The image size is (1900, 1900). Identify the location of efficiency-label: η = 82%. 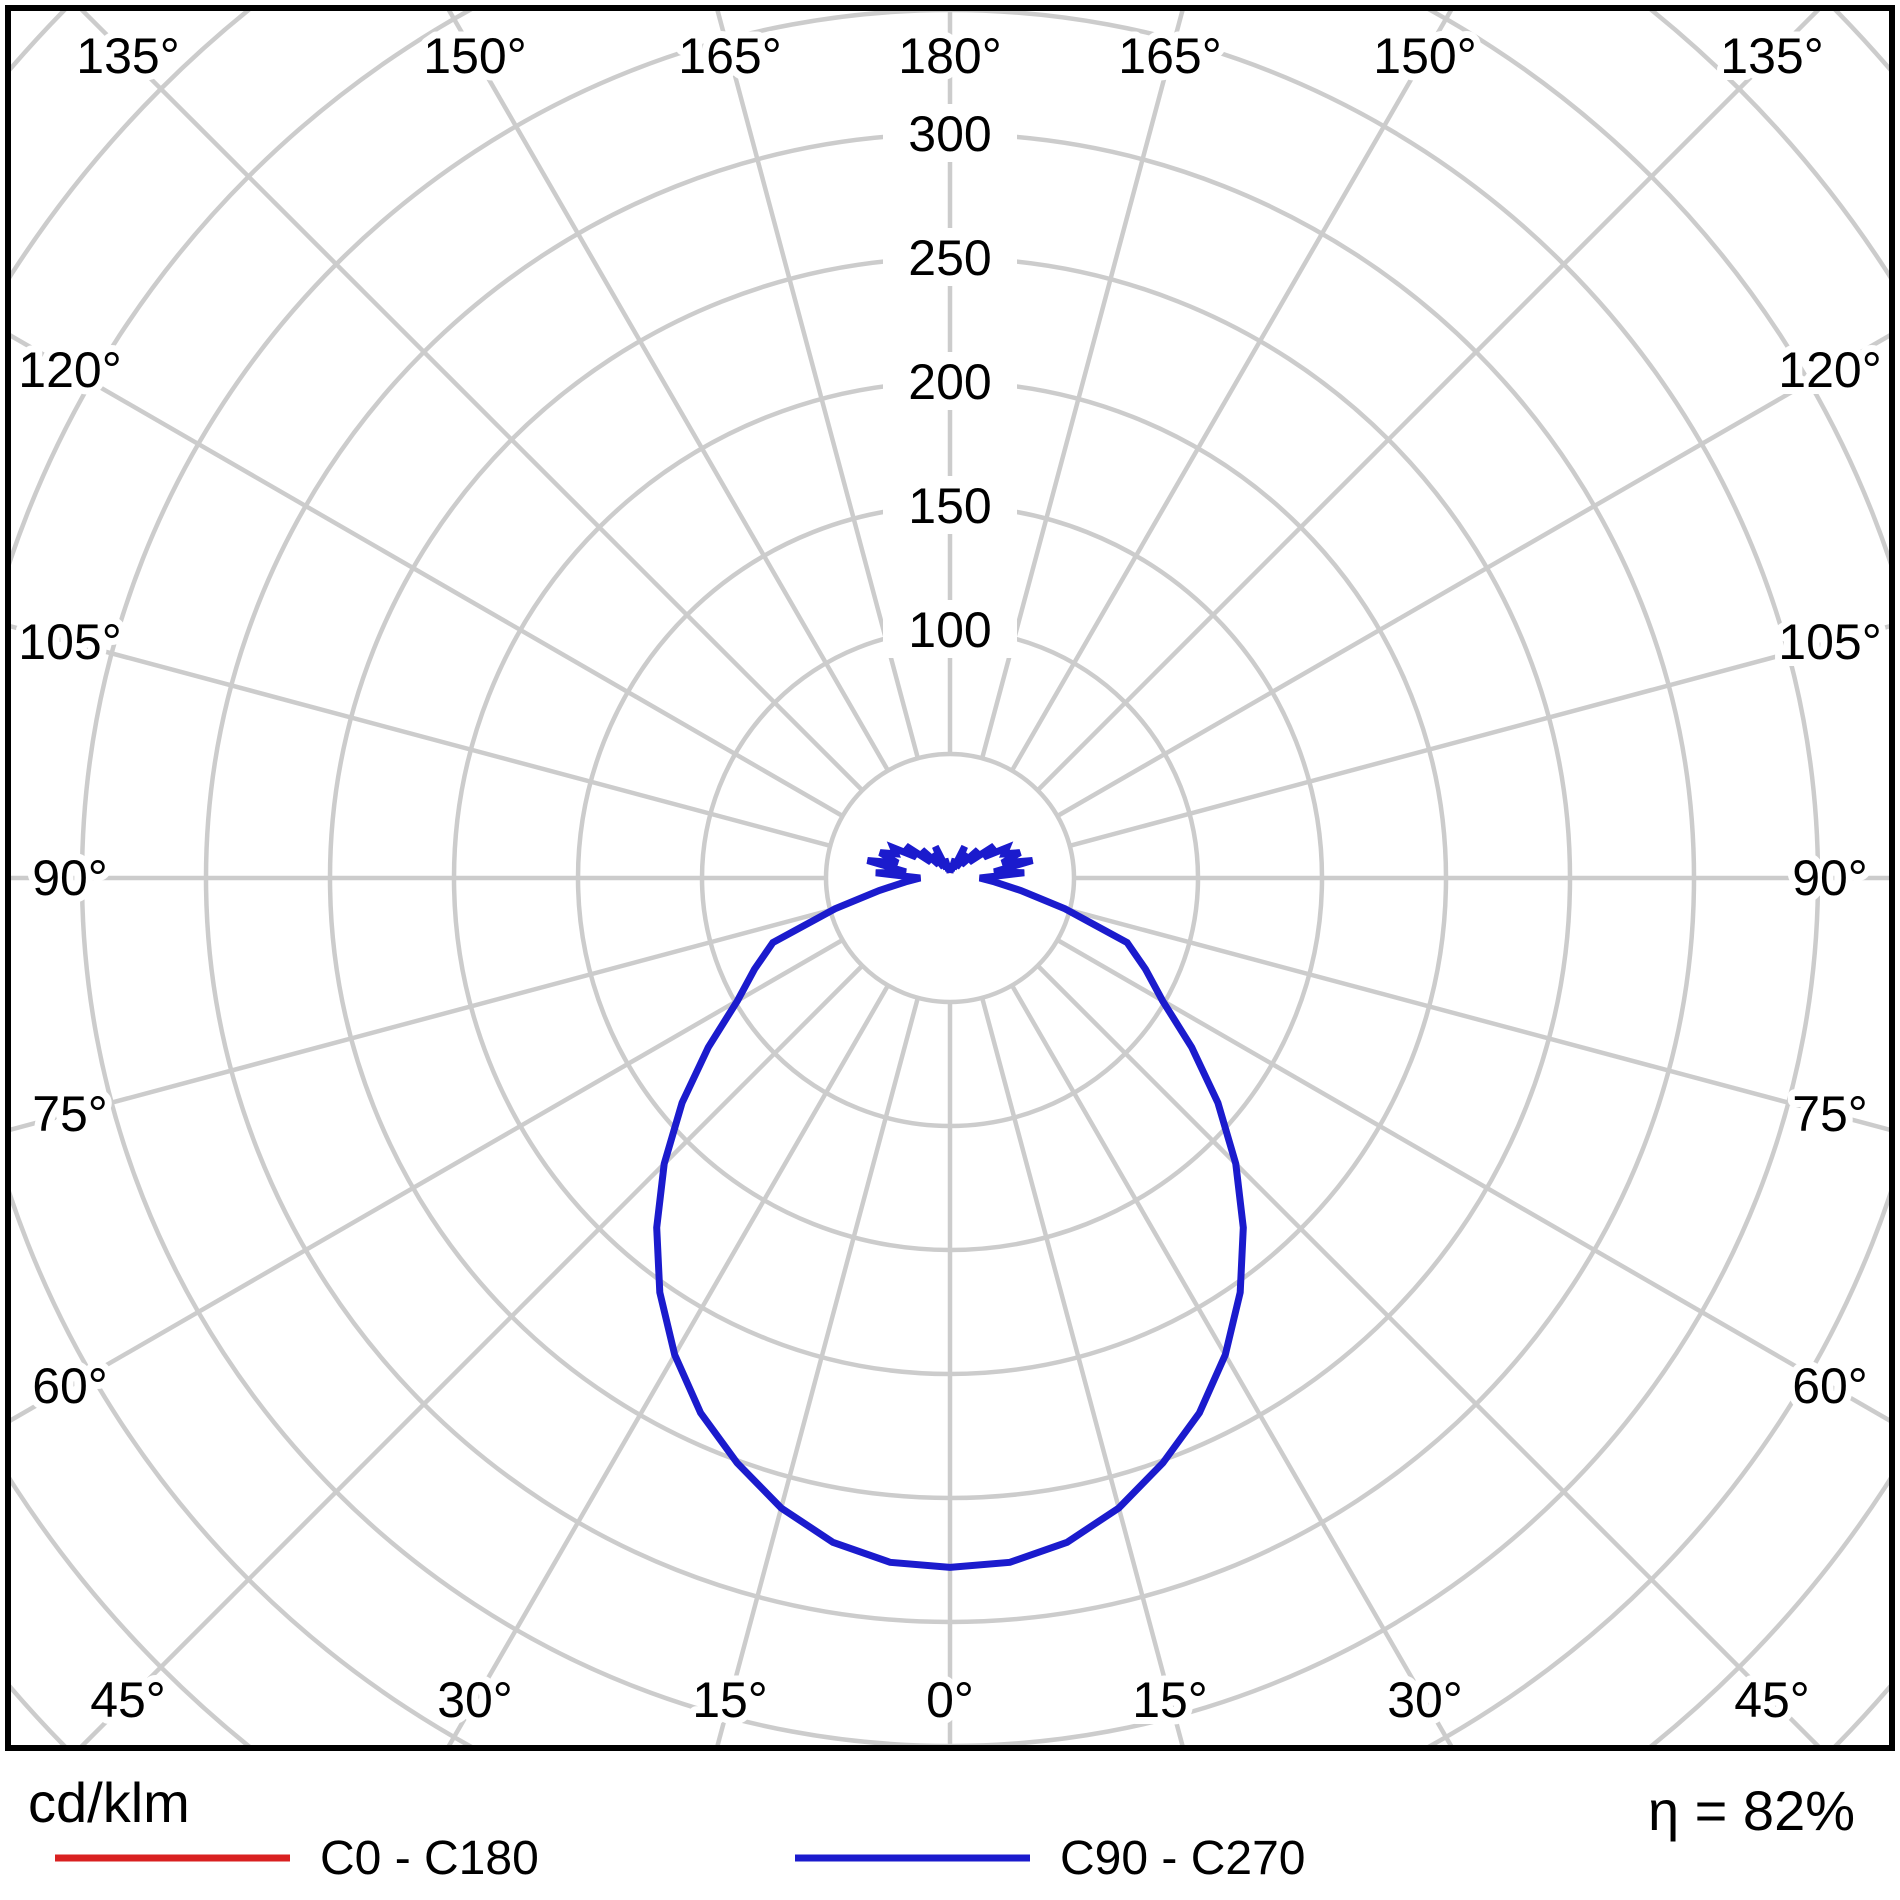
(1751, 1810).